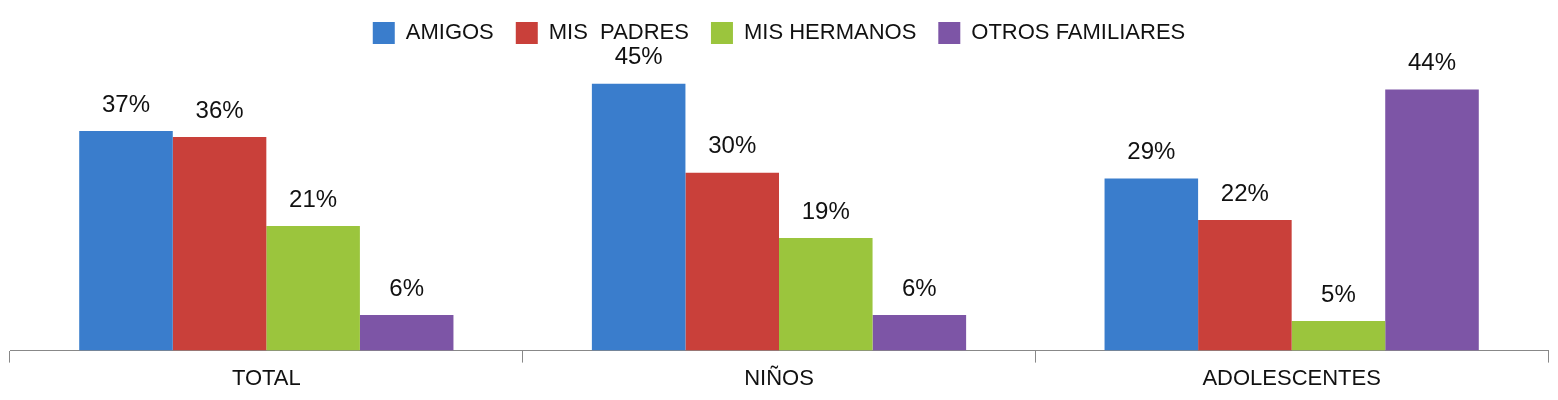 The width and height of the screenshot is (1558, 400). I want to click on data-label: 37%, so click(126, 103).